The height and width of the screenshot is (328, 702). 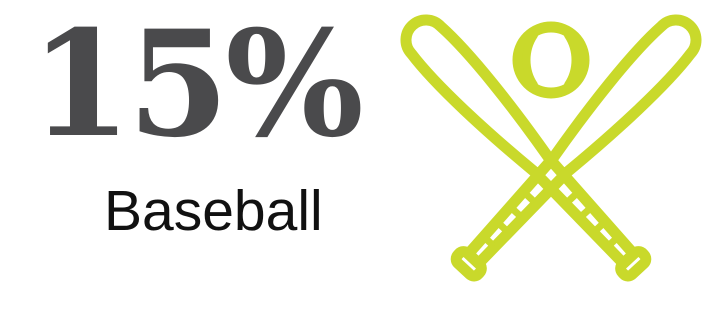 I want to click on sport-label: Baseball, so click(x=213, y=211).